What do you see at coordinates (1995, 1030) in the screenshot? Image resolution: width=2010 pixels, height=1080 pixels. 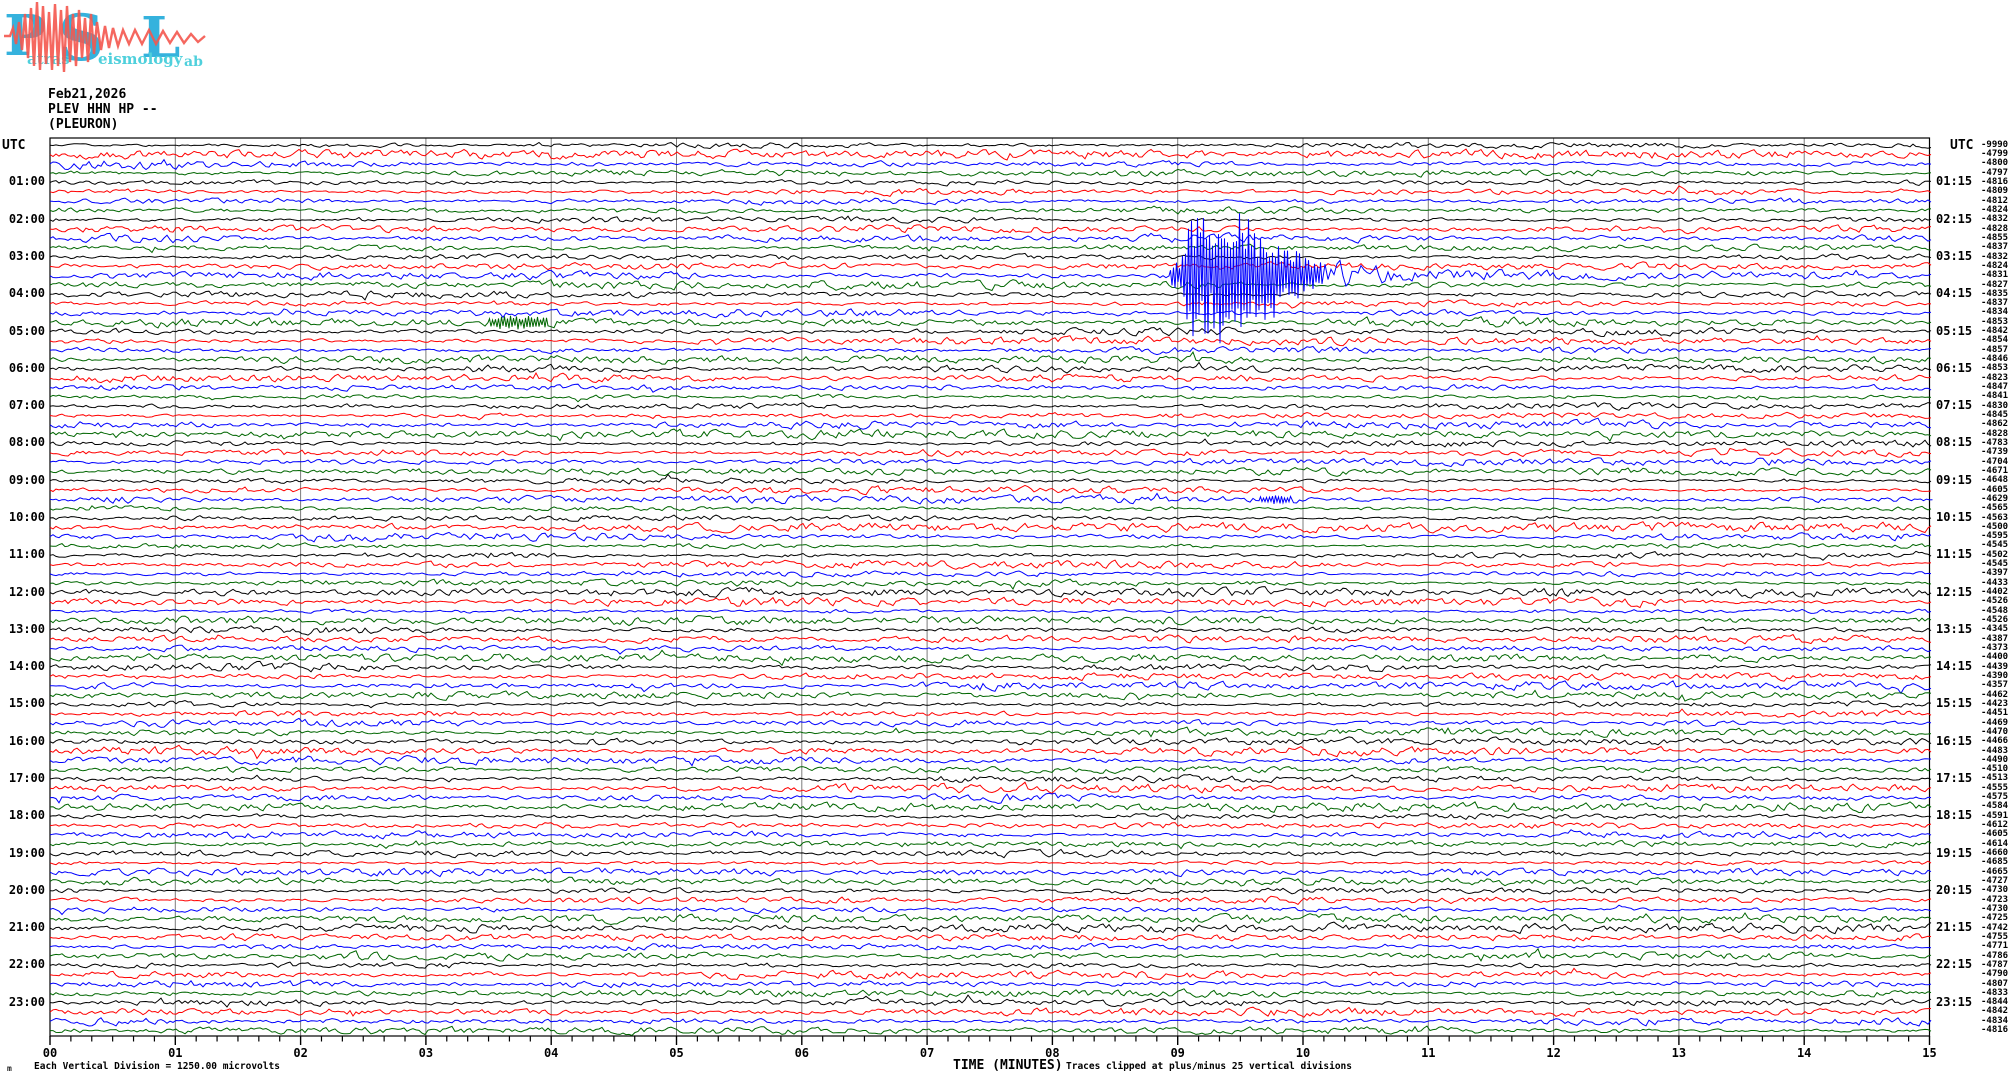 I see `row-end-value: -4816` at bounding box center [1995, 1030].